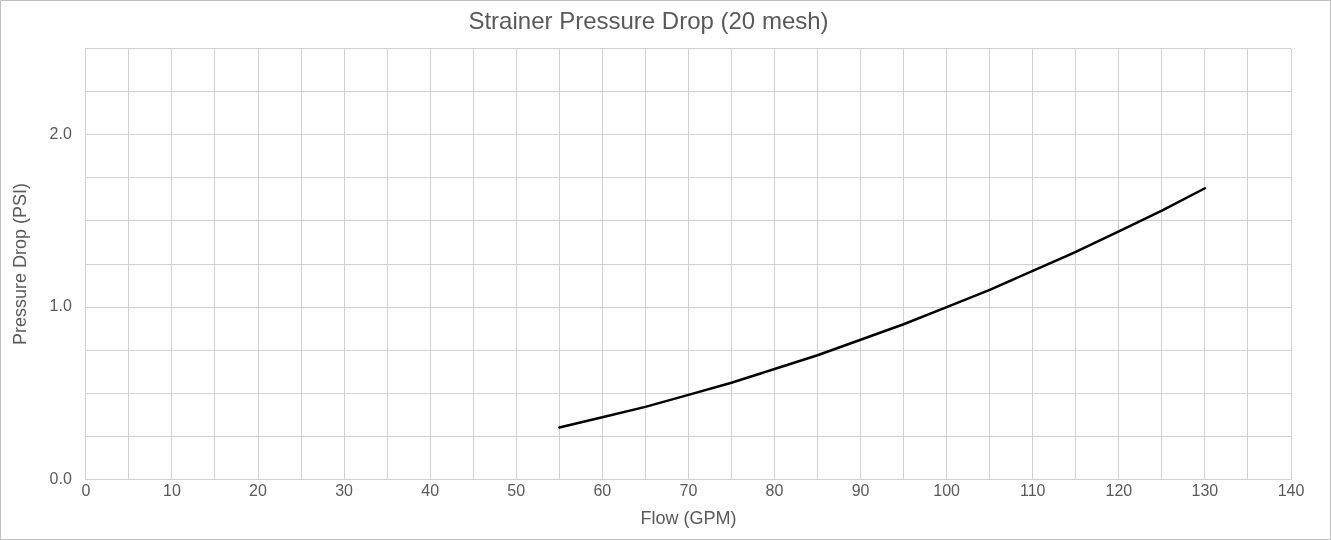 The height and width of the screenshot is (540, 1331). What do you see at coordinates (774, 491) in the screenshot?
I see `x-tick-label: 80` at bounding box center [774, 491].